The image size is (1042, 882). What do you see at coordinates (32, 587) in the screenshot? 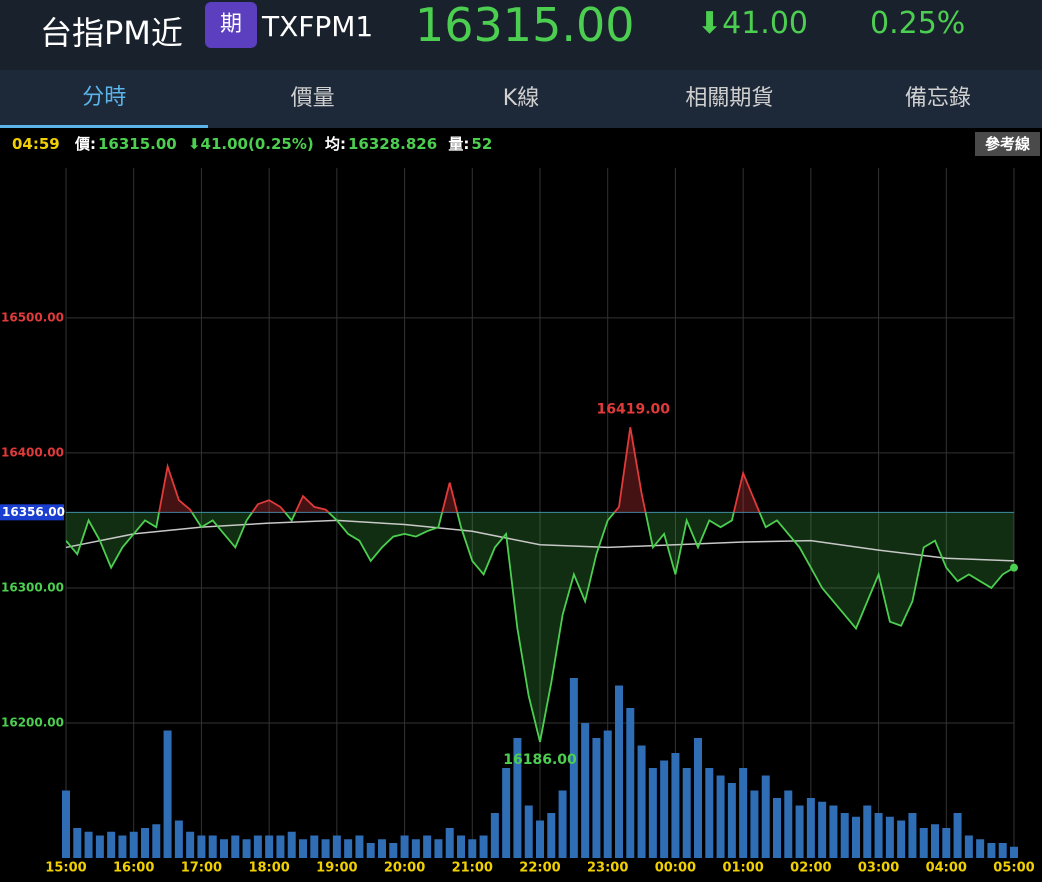
I see `y-tick-label: 16300.00` at bounding box center [32, 587].